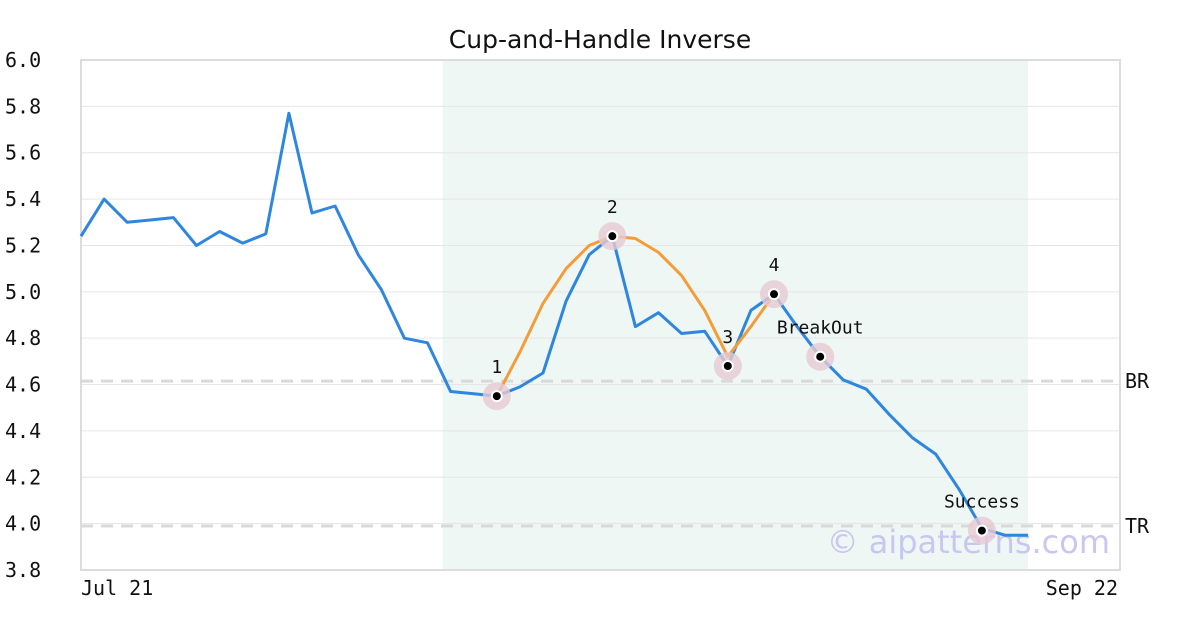 Image resolution: width=1200 pixels, height=630 pixels. I want to click on y-tick-label: 3.8, so click(23, 570).